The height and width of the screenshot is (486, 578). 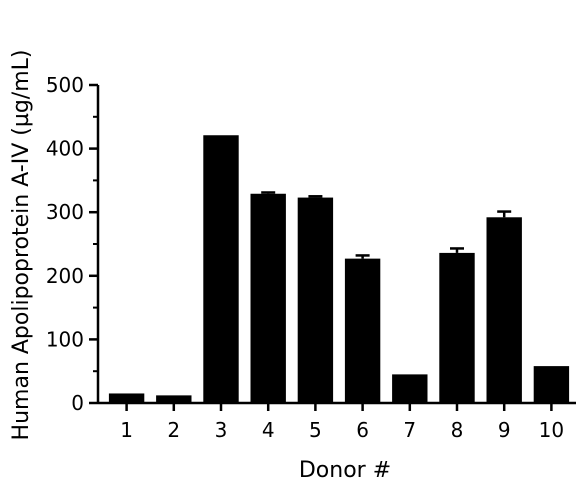 I want to click on y-tick-label: 200, so click(x=65, y=276).